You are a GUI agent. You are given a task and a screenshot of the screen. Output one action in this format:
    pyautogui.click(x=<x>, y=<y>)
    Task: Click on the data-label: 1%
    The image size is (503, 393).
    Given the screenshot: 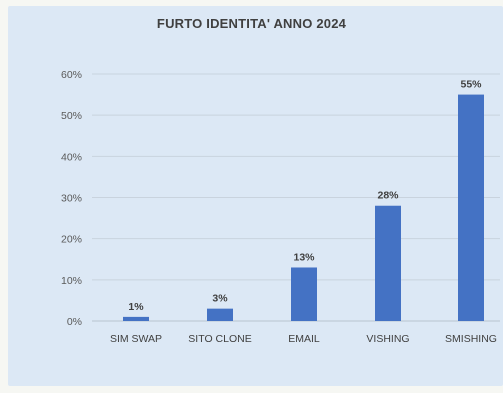 What is the action you would take?
    pyautogui.click(x=136, y=307)
    